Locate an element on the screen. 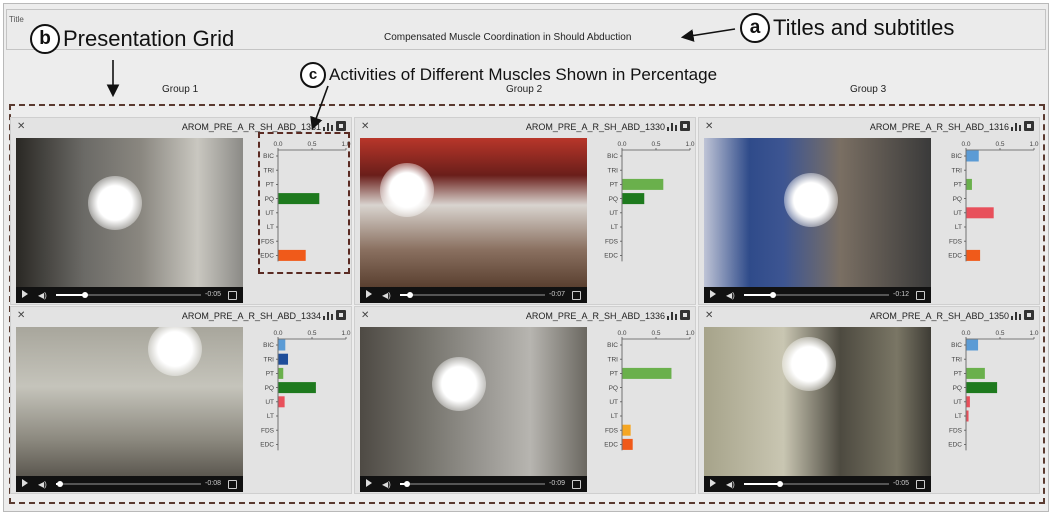  muscle-activity-svg: 0.0 0.5 1.0 BIC TRI PT PQ UT LT FDS EDC is located at coordinates (305, 390).